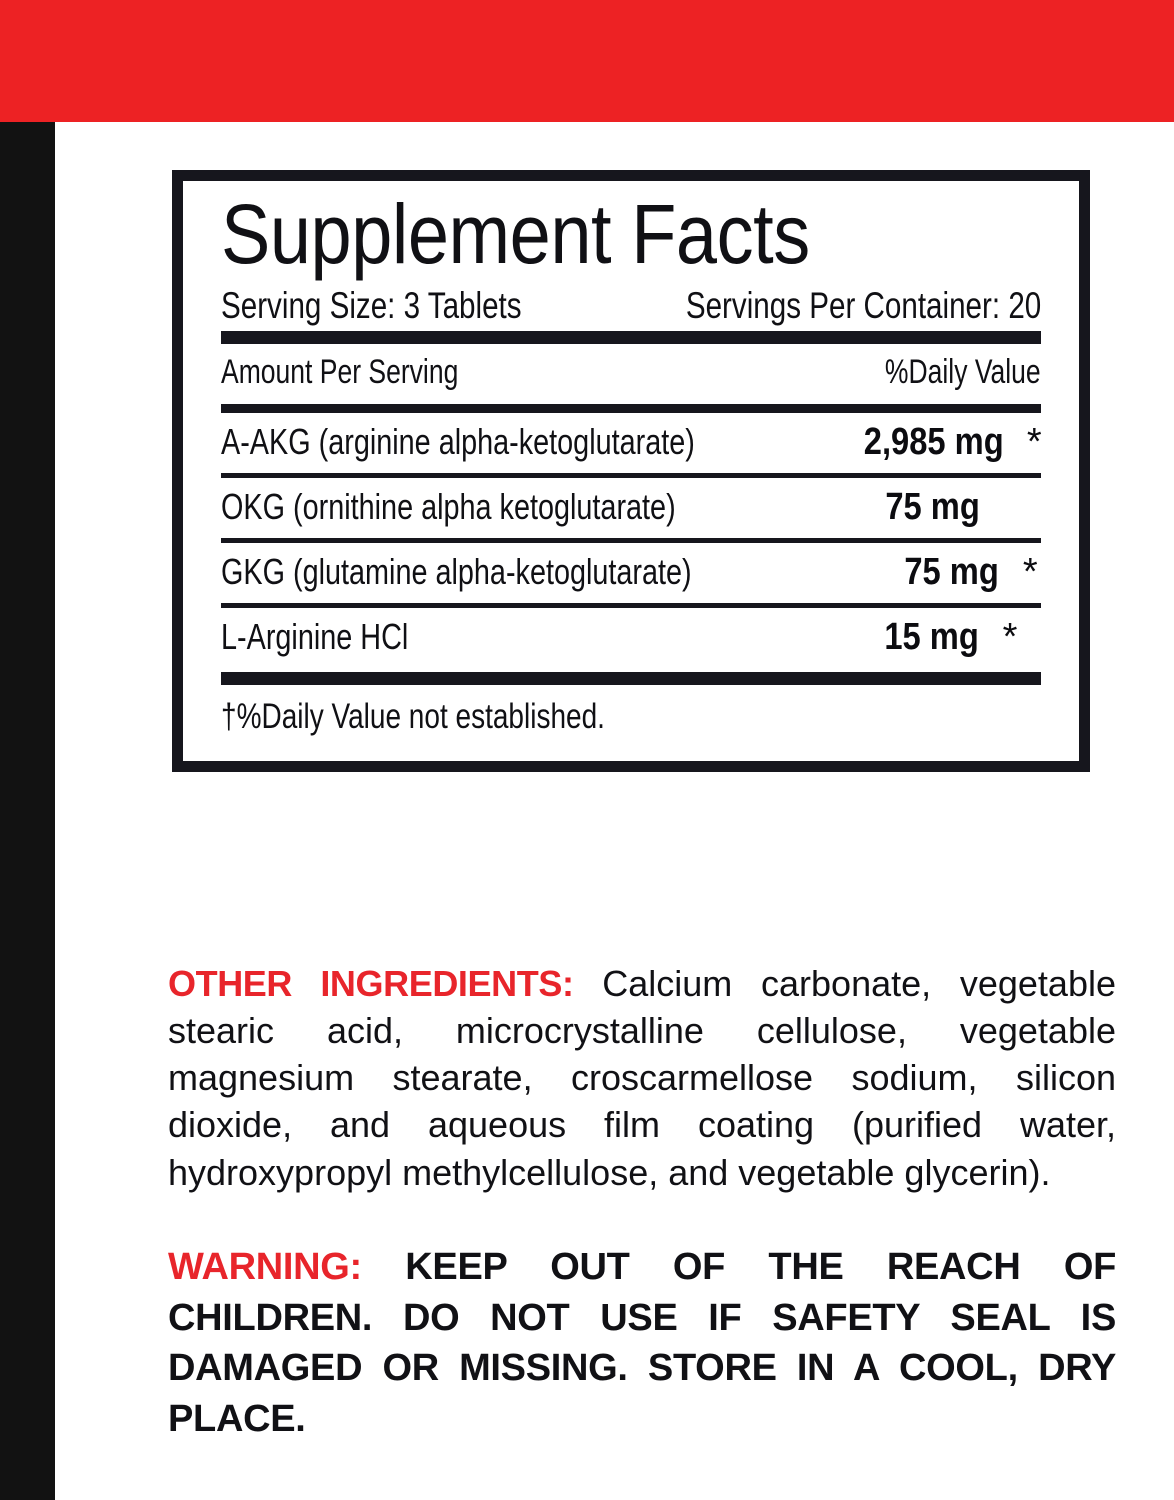 The width and height of the screenshot is (1174, 1500). I want to click on ingredient-amount: 15 mg, so click(931, 637).